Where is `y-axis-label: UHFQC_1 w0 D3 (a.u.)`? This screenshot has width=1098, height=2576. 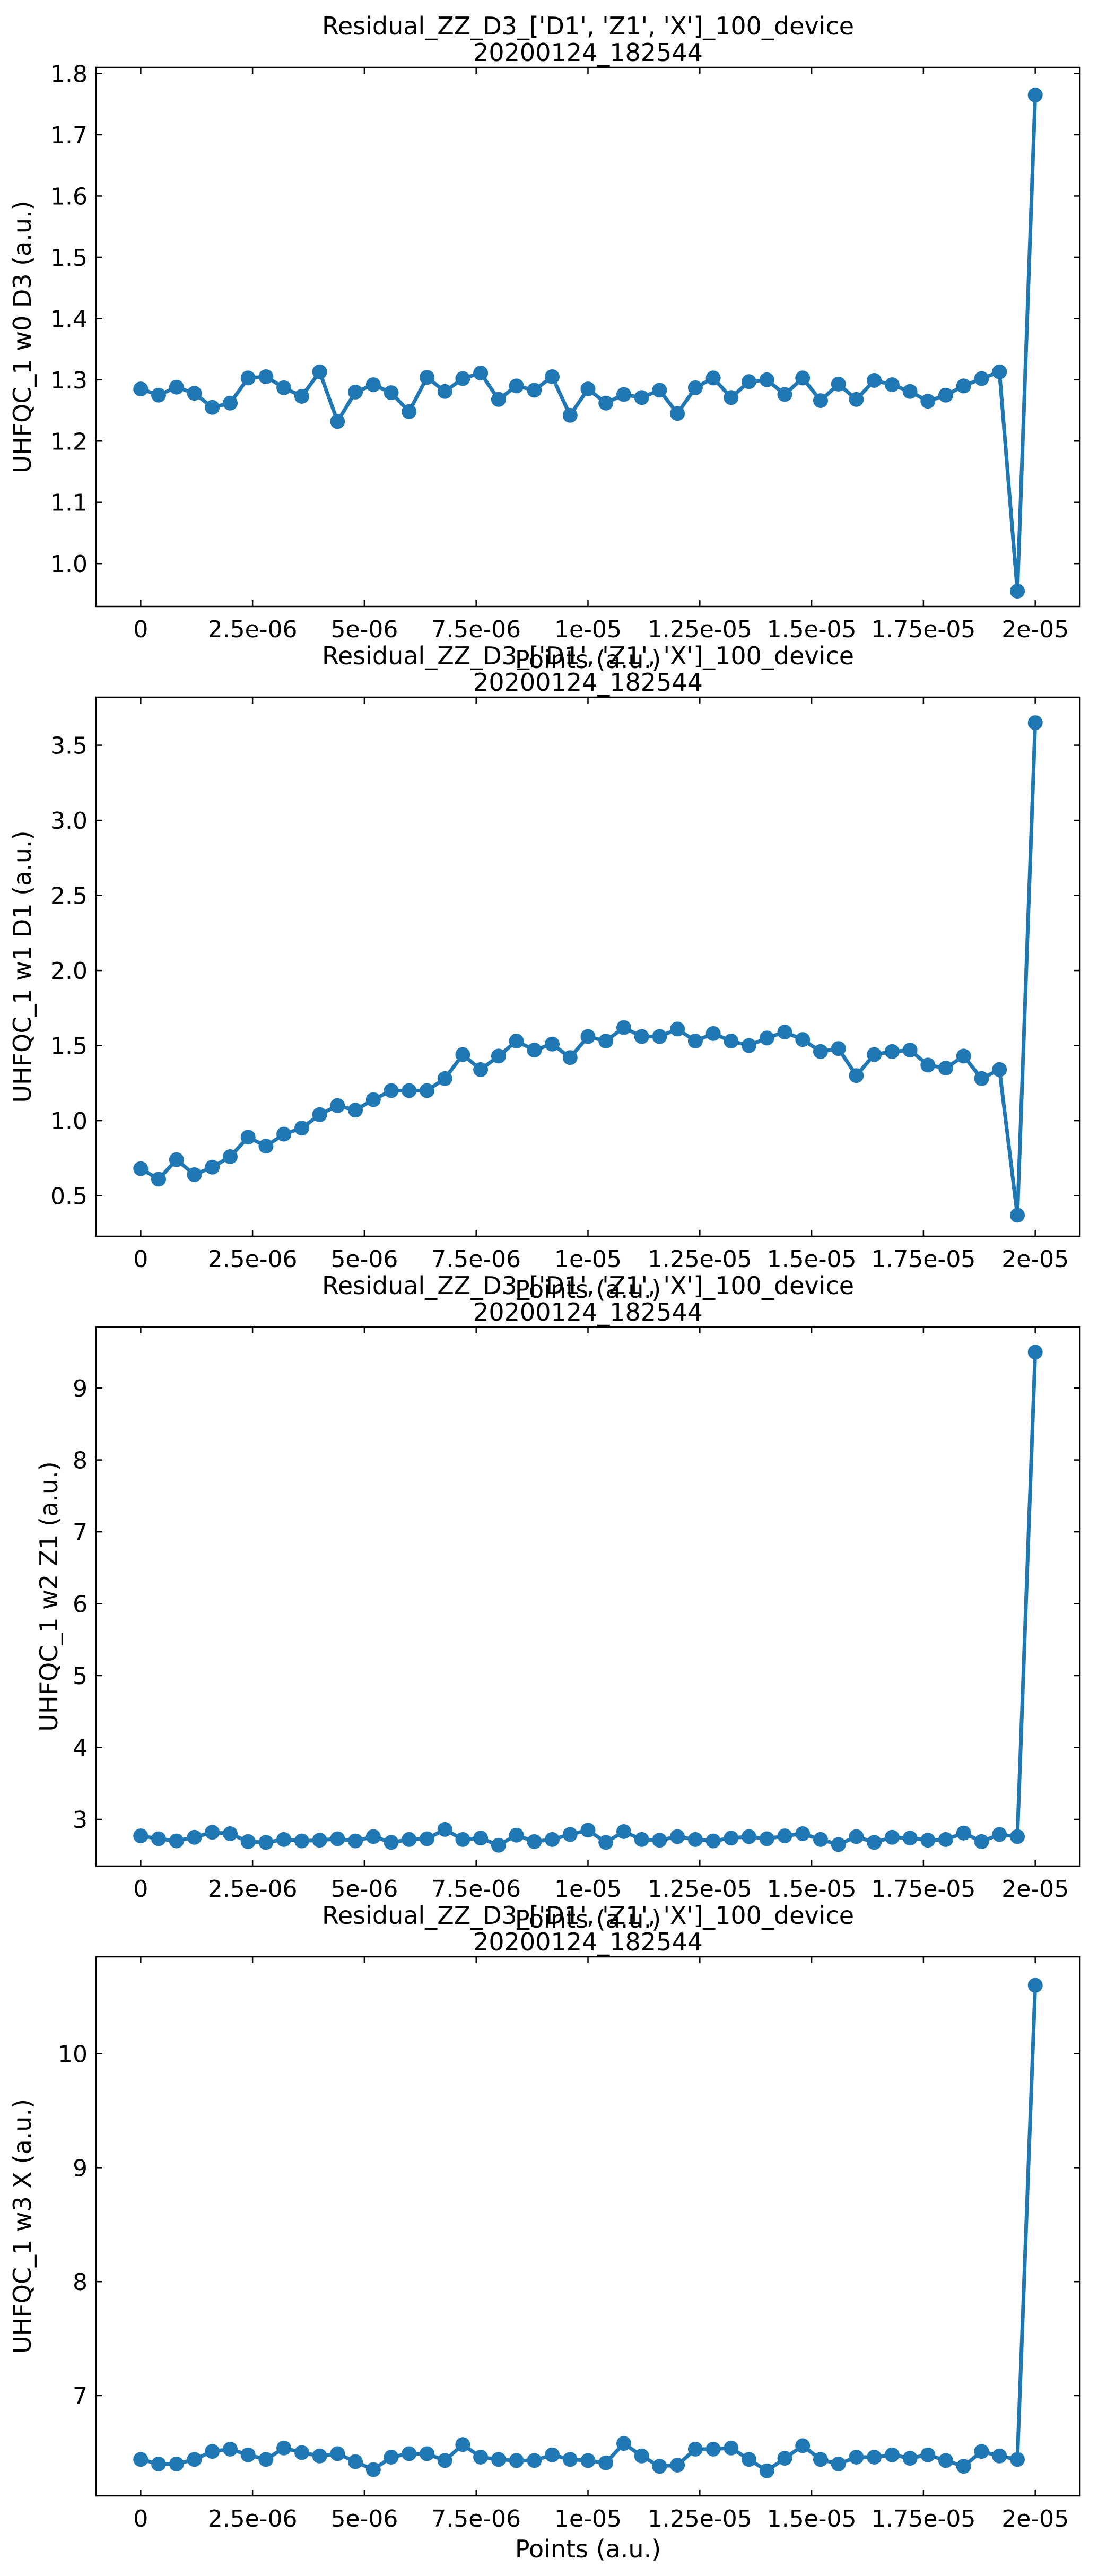 y-axis-label: UHFQC_1 w0 D3 (a.u.) is located at coordinates (23, 337).